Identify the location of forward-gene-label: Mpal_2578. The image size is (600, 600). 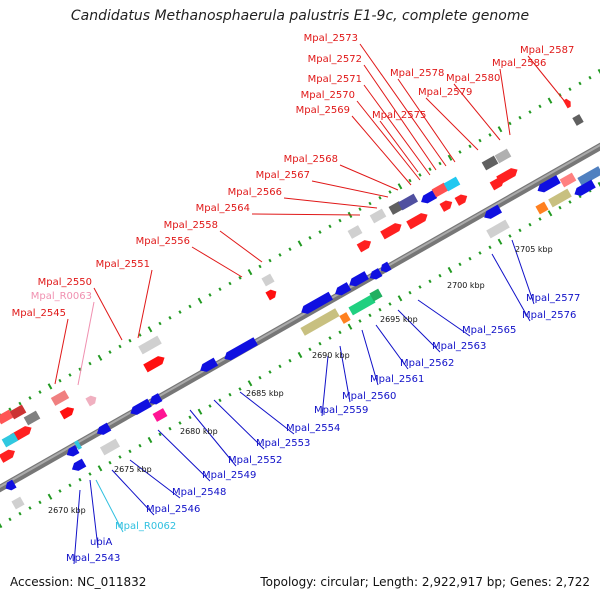
(417, 73).